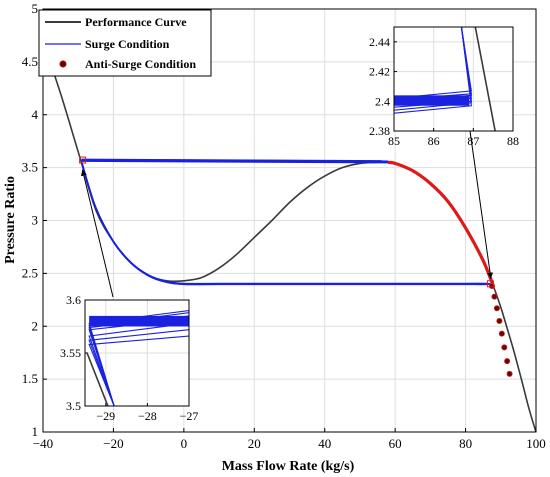 The width and height of the screenshot is (550, 477). I want to click on inset-y-tick-label: 2.44, so click(379, 42).